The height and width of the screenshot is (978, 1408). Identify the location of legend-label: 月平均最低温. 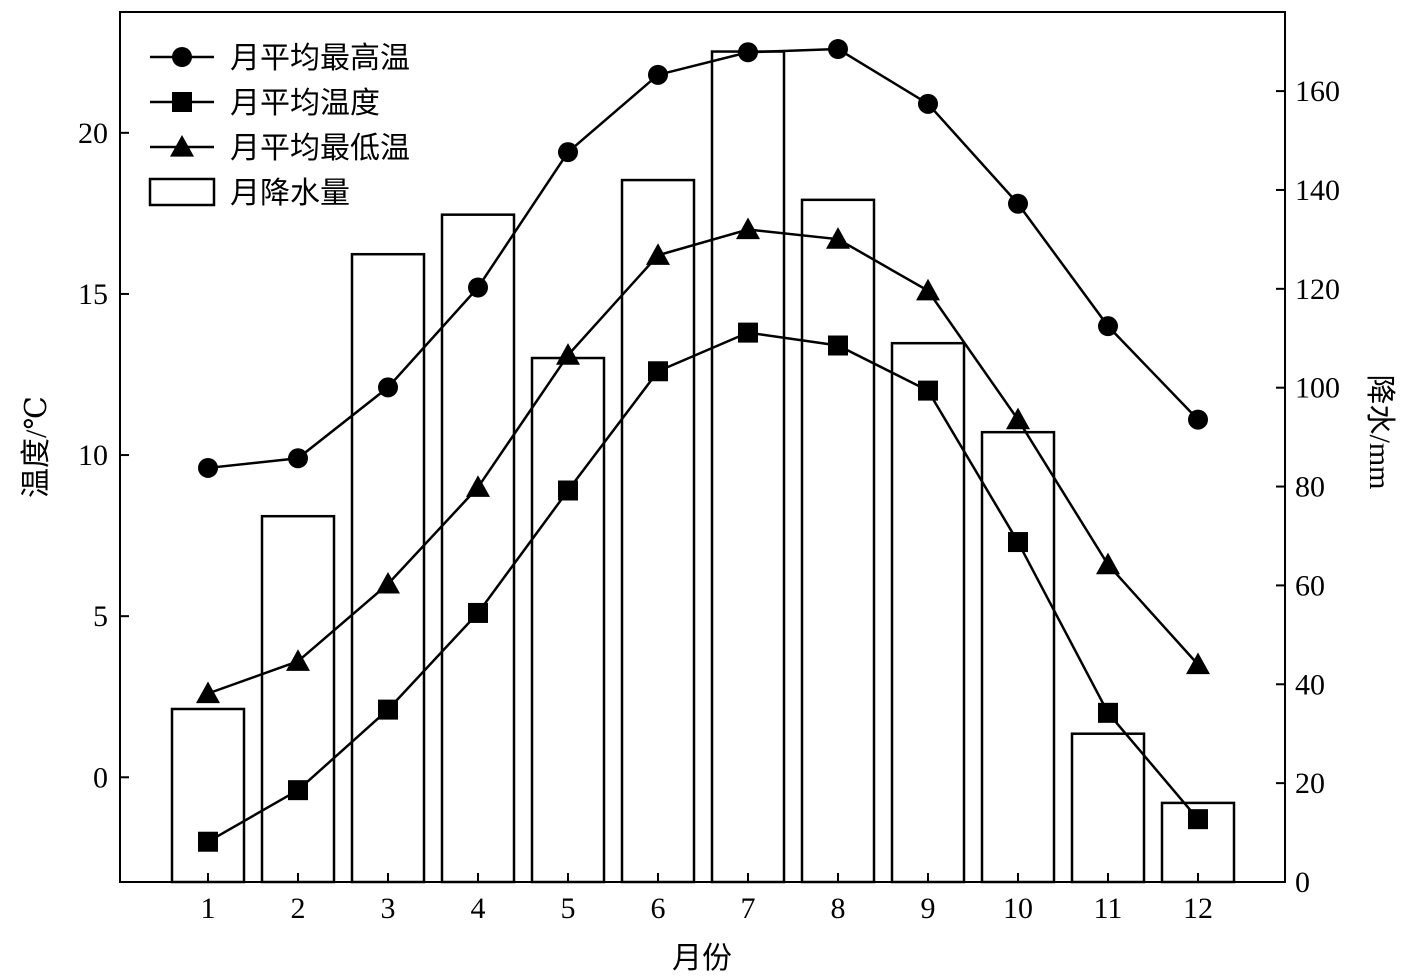
(320, 148).